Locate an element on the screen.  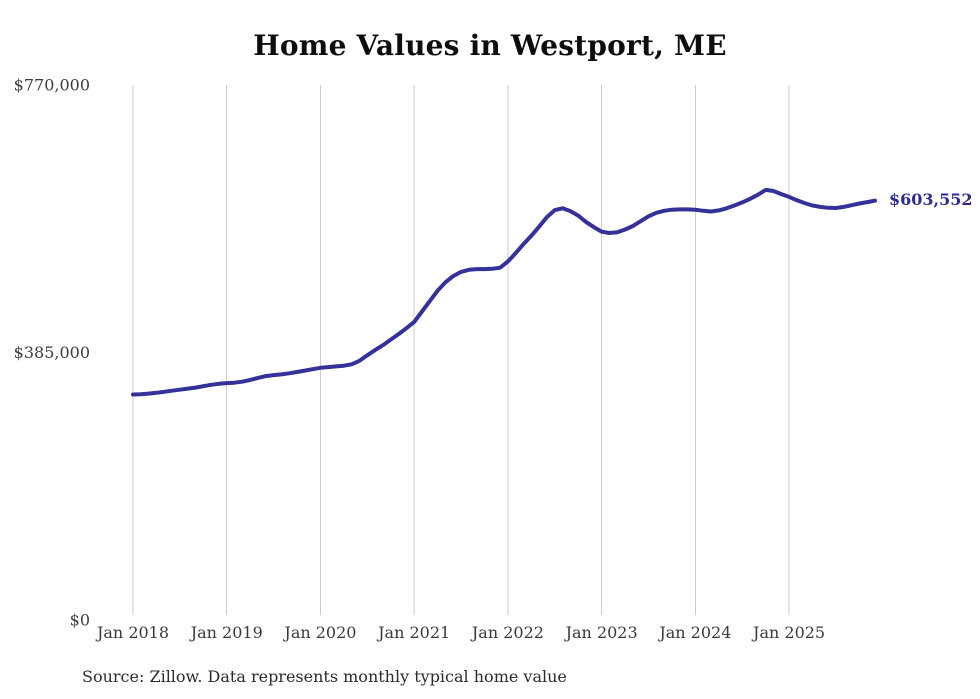
y-axis-tick-label: $0 is located at coordinates (80, 620).